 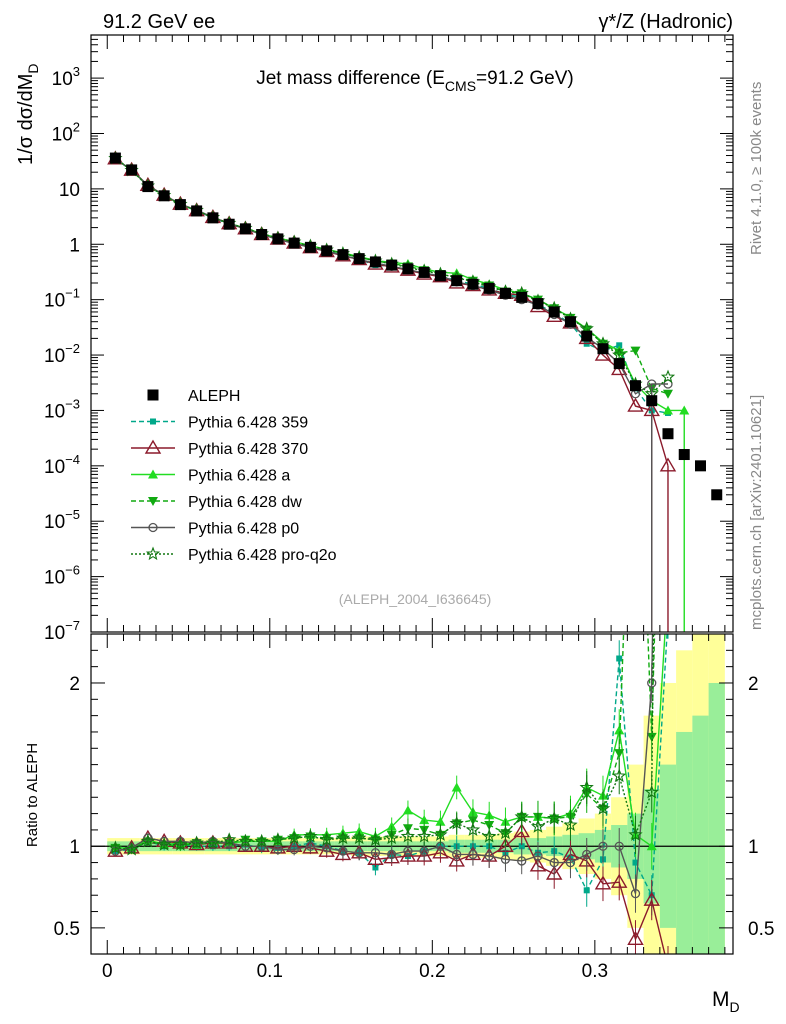 I want to click on ratio-y-tick-label: 0.5, so click(x=67, y=929).